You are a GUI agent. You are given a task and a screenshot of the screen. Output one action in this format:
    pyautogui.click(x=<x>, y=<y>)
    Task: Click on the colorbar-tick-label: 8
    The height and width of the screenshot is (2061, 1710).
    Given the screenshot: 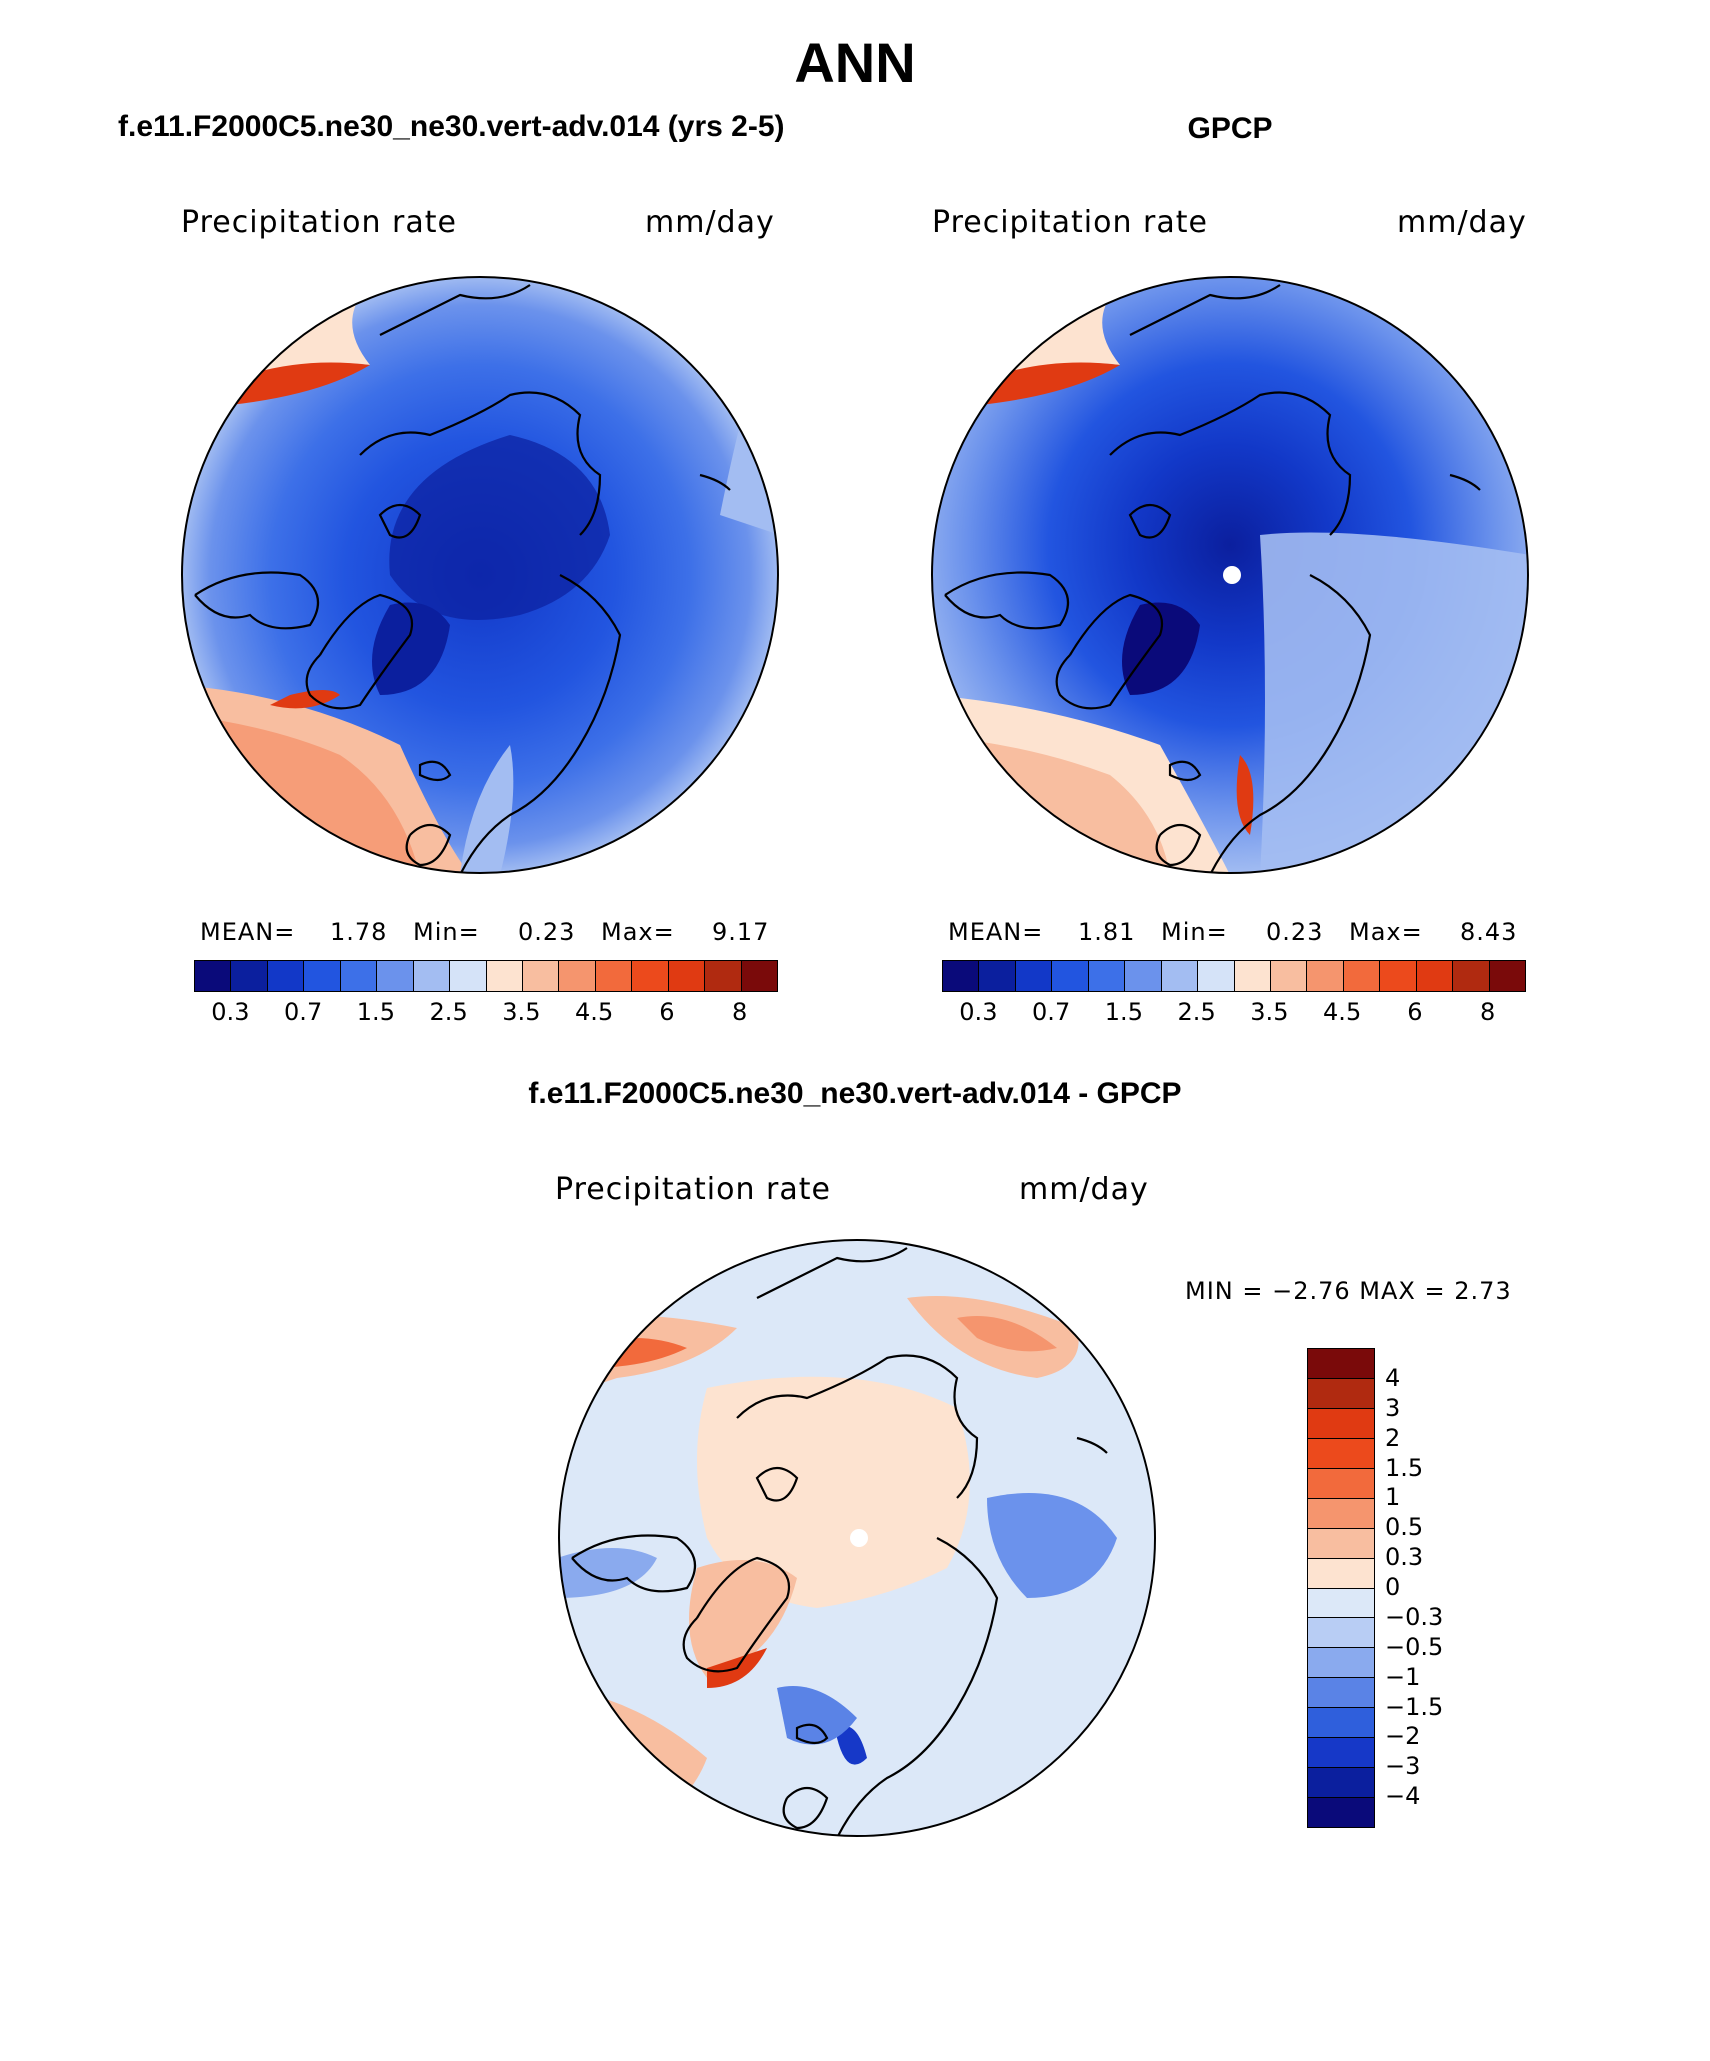 What is the action you would take?
    pyautogui.click(x=1487, y=1012)
    